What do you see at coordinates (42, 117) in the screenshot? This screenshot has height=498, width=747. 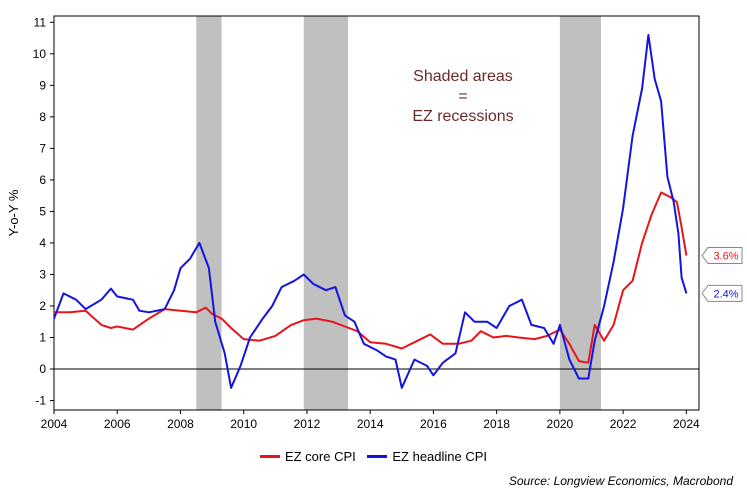 I see `y-tick-label: 8` at bounding box center [42, 117].